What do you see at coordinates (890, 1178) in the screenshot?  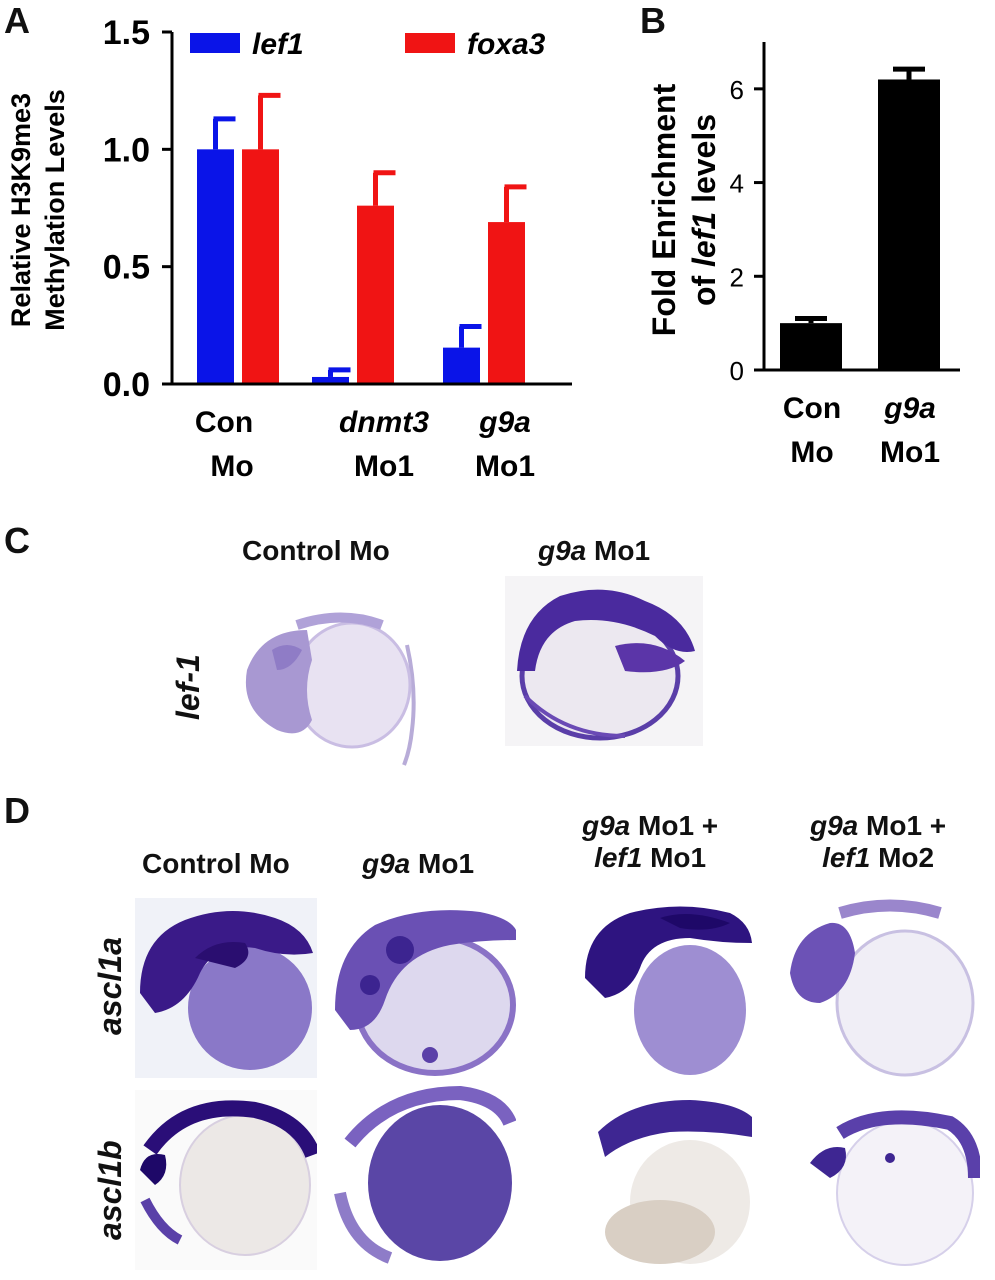 I see `embryo-d-ascl1b-g9a-lef1mo2` at bounding box center [890, 1178].